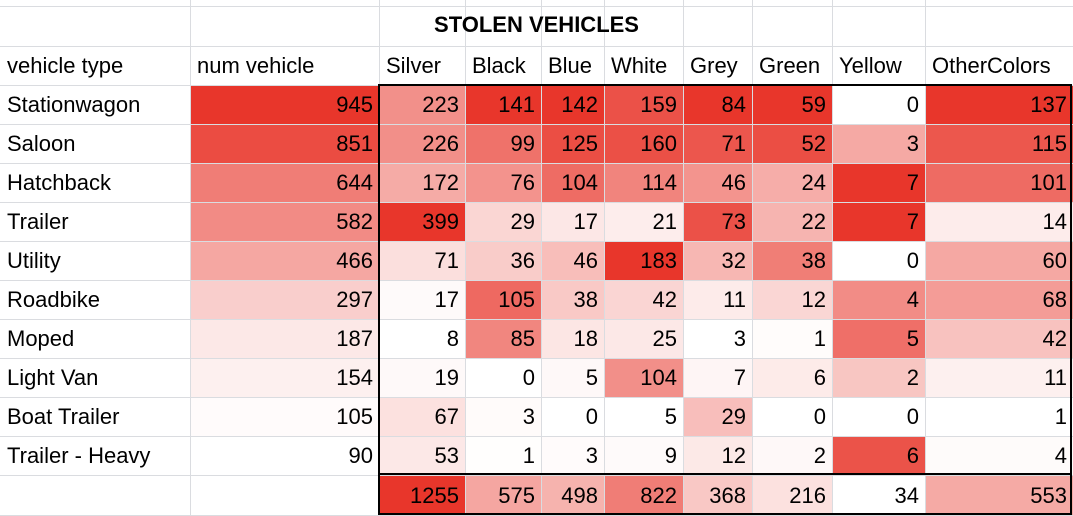  Describe the element at coordinates (999, 183) in the screenshot. I see `data-cell: 101` at that location.